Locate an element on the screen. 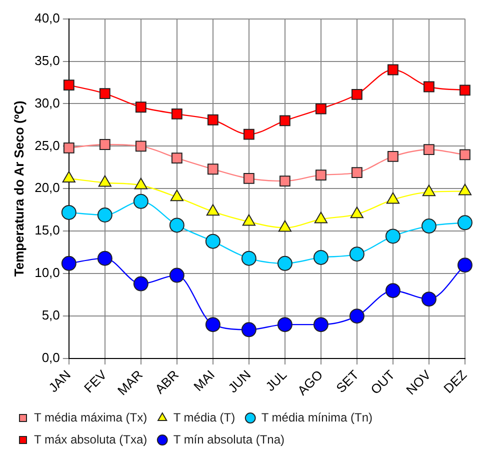 The height and width of the screenshot is (464, 487). legend-label: T máx absoluta (Txa) is located at coordinates (91, 439).